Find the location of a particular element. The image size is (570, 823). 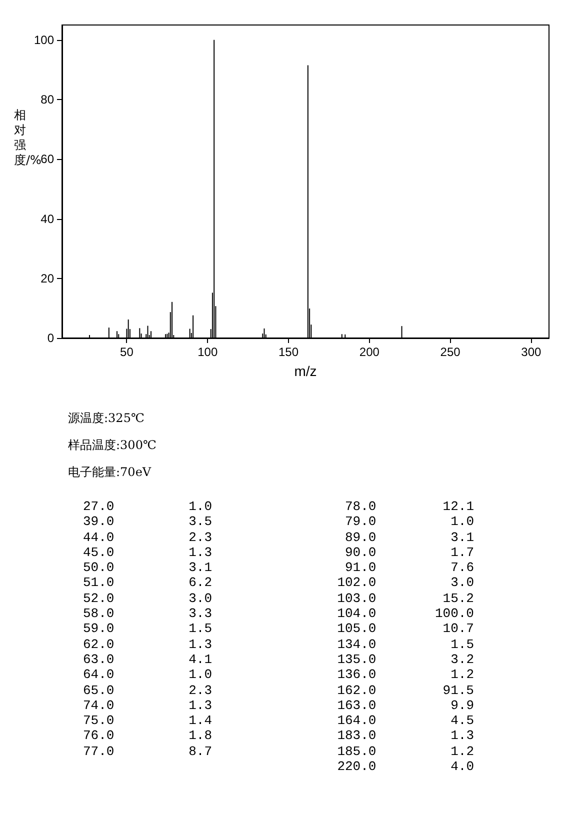

text: 78.0 12.1 is located at coordinates (409, 506).